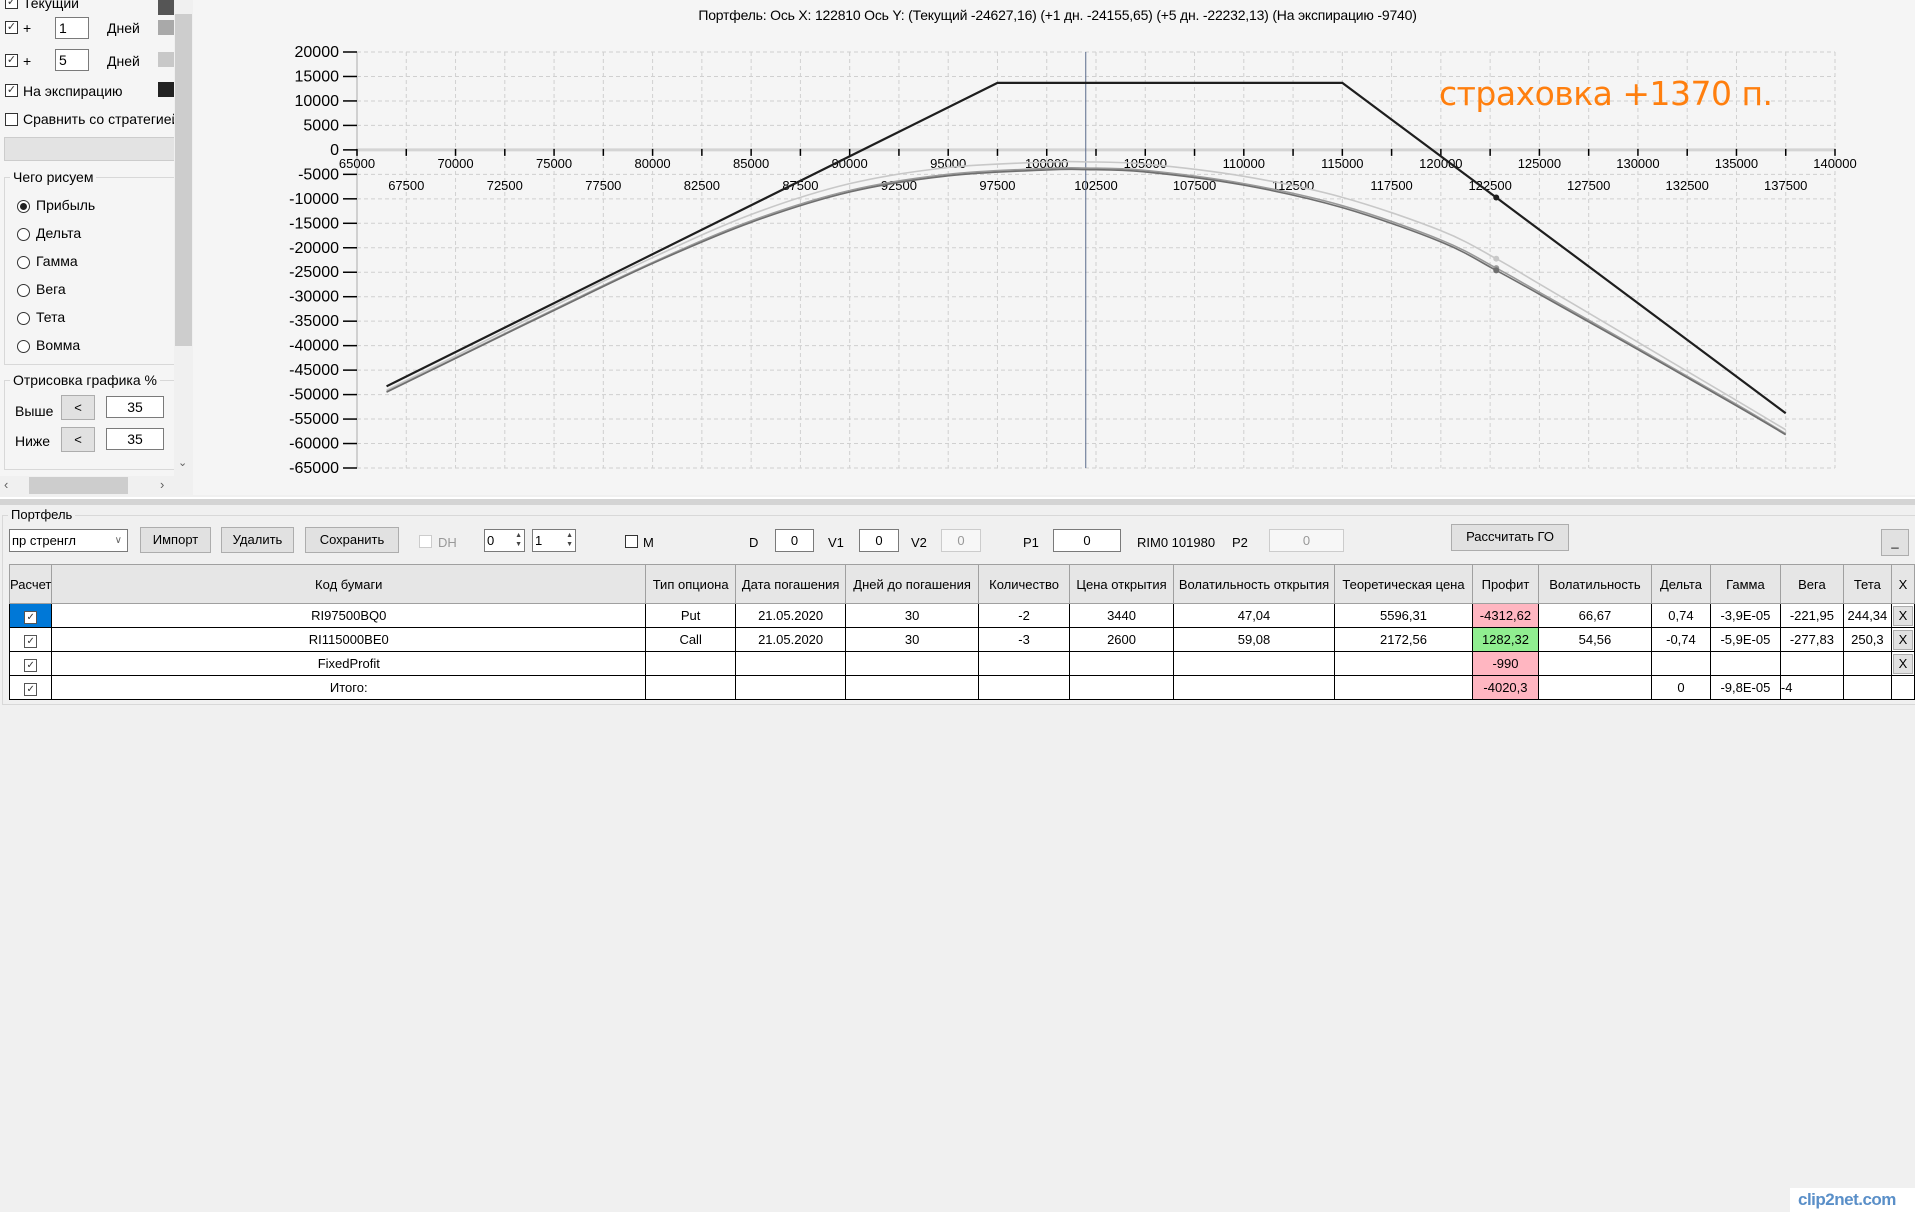  I want to click on cell-qty: -2, so click(1024, 615).